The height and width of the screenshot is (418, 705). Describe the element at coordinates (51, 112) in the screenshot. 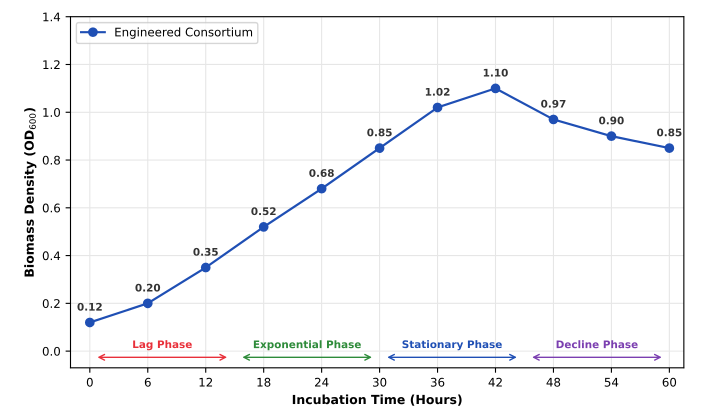

I see `y-tick-label: 1.0` at that location.